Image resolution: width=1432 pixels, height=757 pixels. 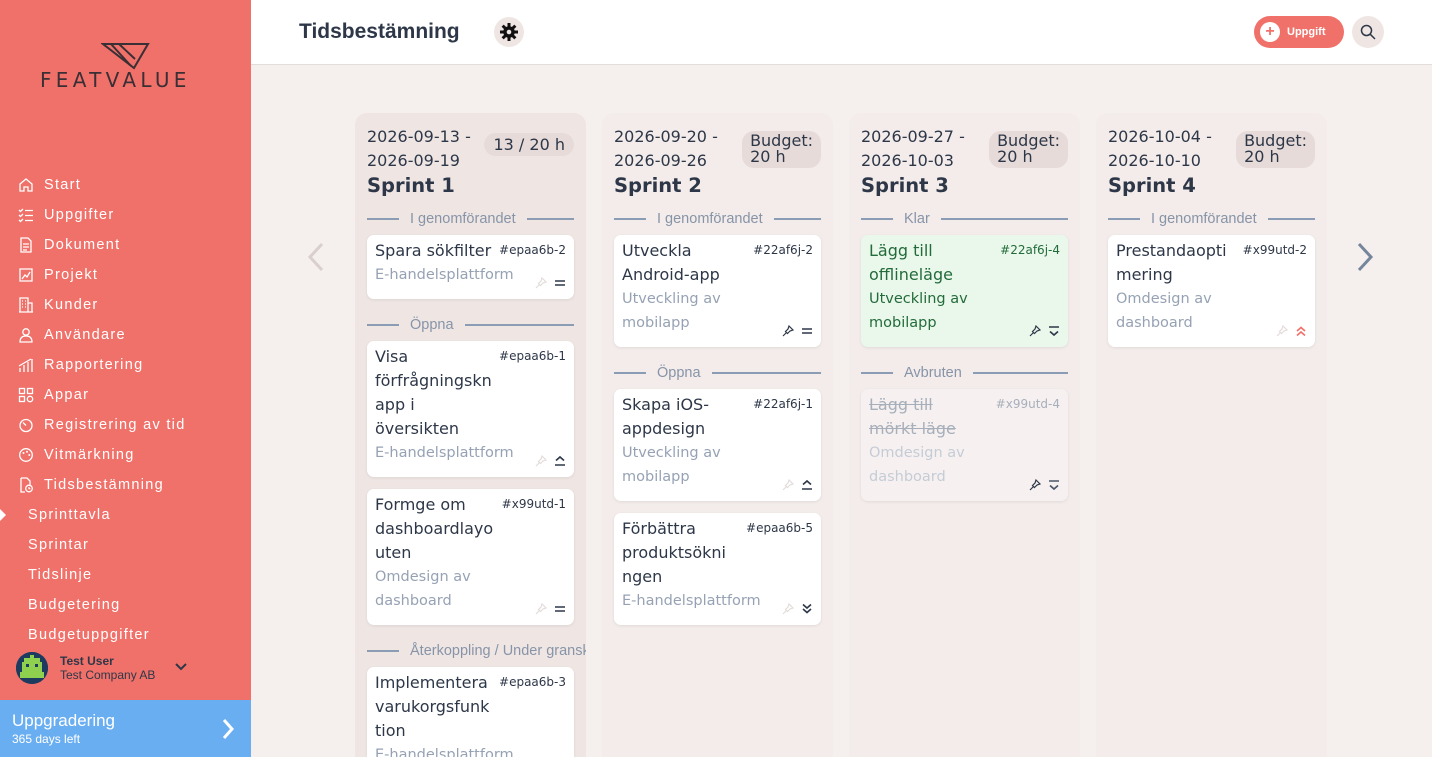 What do you see at coordinates (125, 245) in the screenshot?
I see `sidebar-item-documents: Dokument` at bounding box center [125, 245].